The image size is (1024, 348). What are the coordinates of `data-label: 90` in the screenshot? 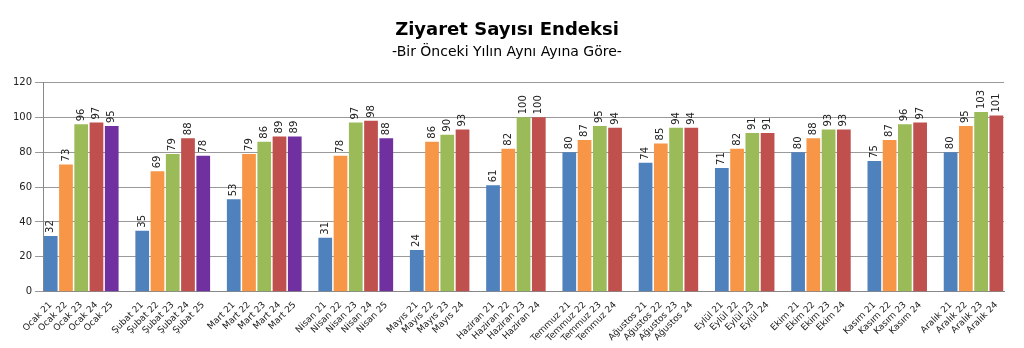 It's located at (446, 125).